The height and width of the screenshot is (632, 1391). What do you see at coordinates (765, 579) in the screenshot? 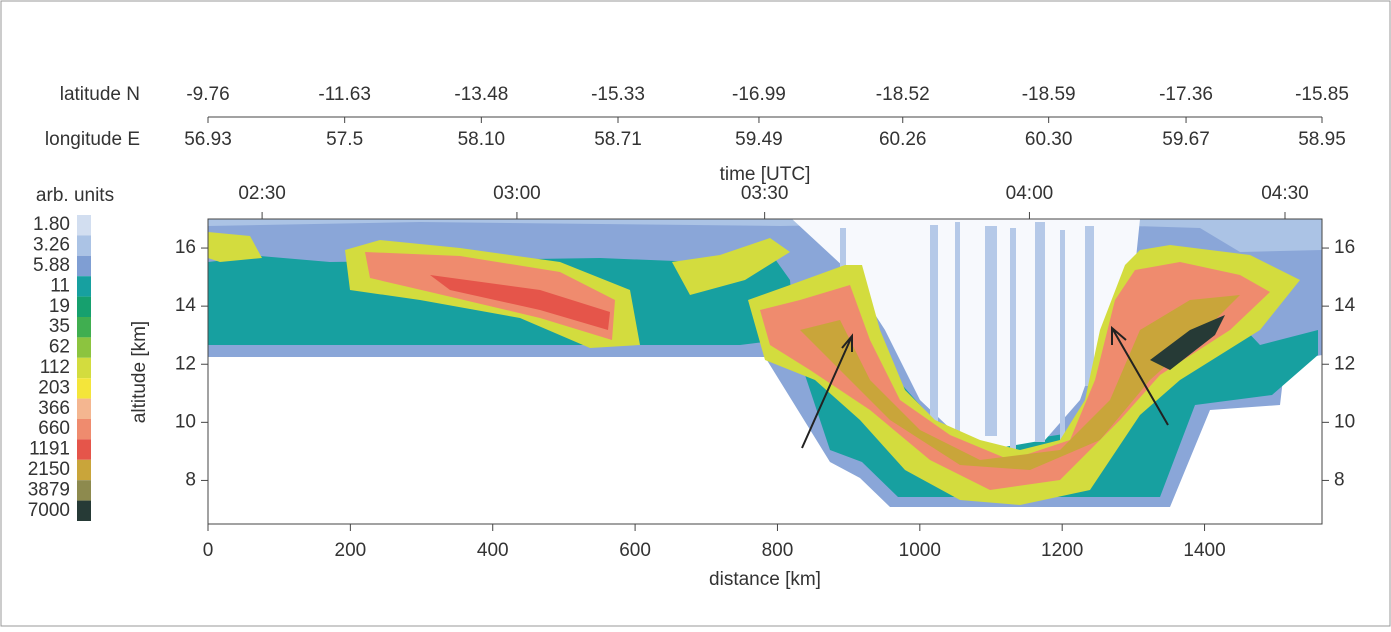
I see `x-axis-label: distance [km]` at bounding box center [765, 579].